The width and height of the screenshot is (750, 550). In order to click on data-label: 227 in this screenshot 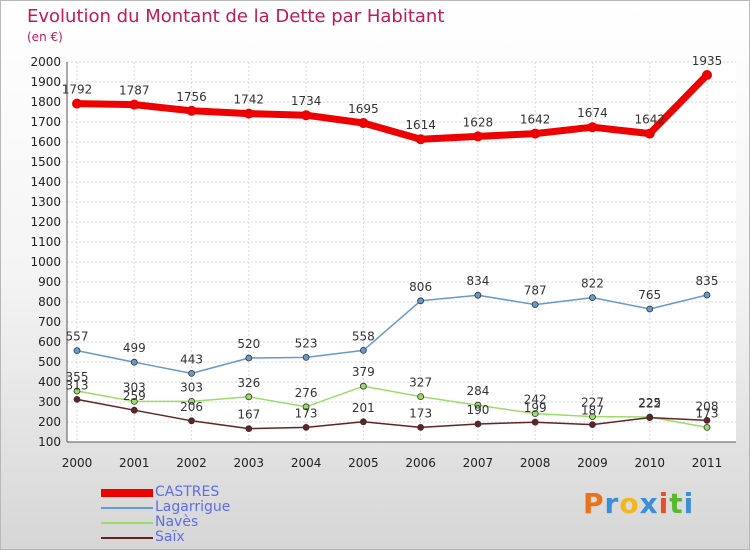, I will do `click(592, 403)`.